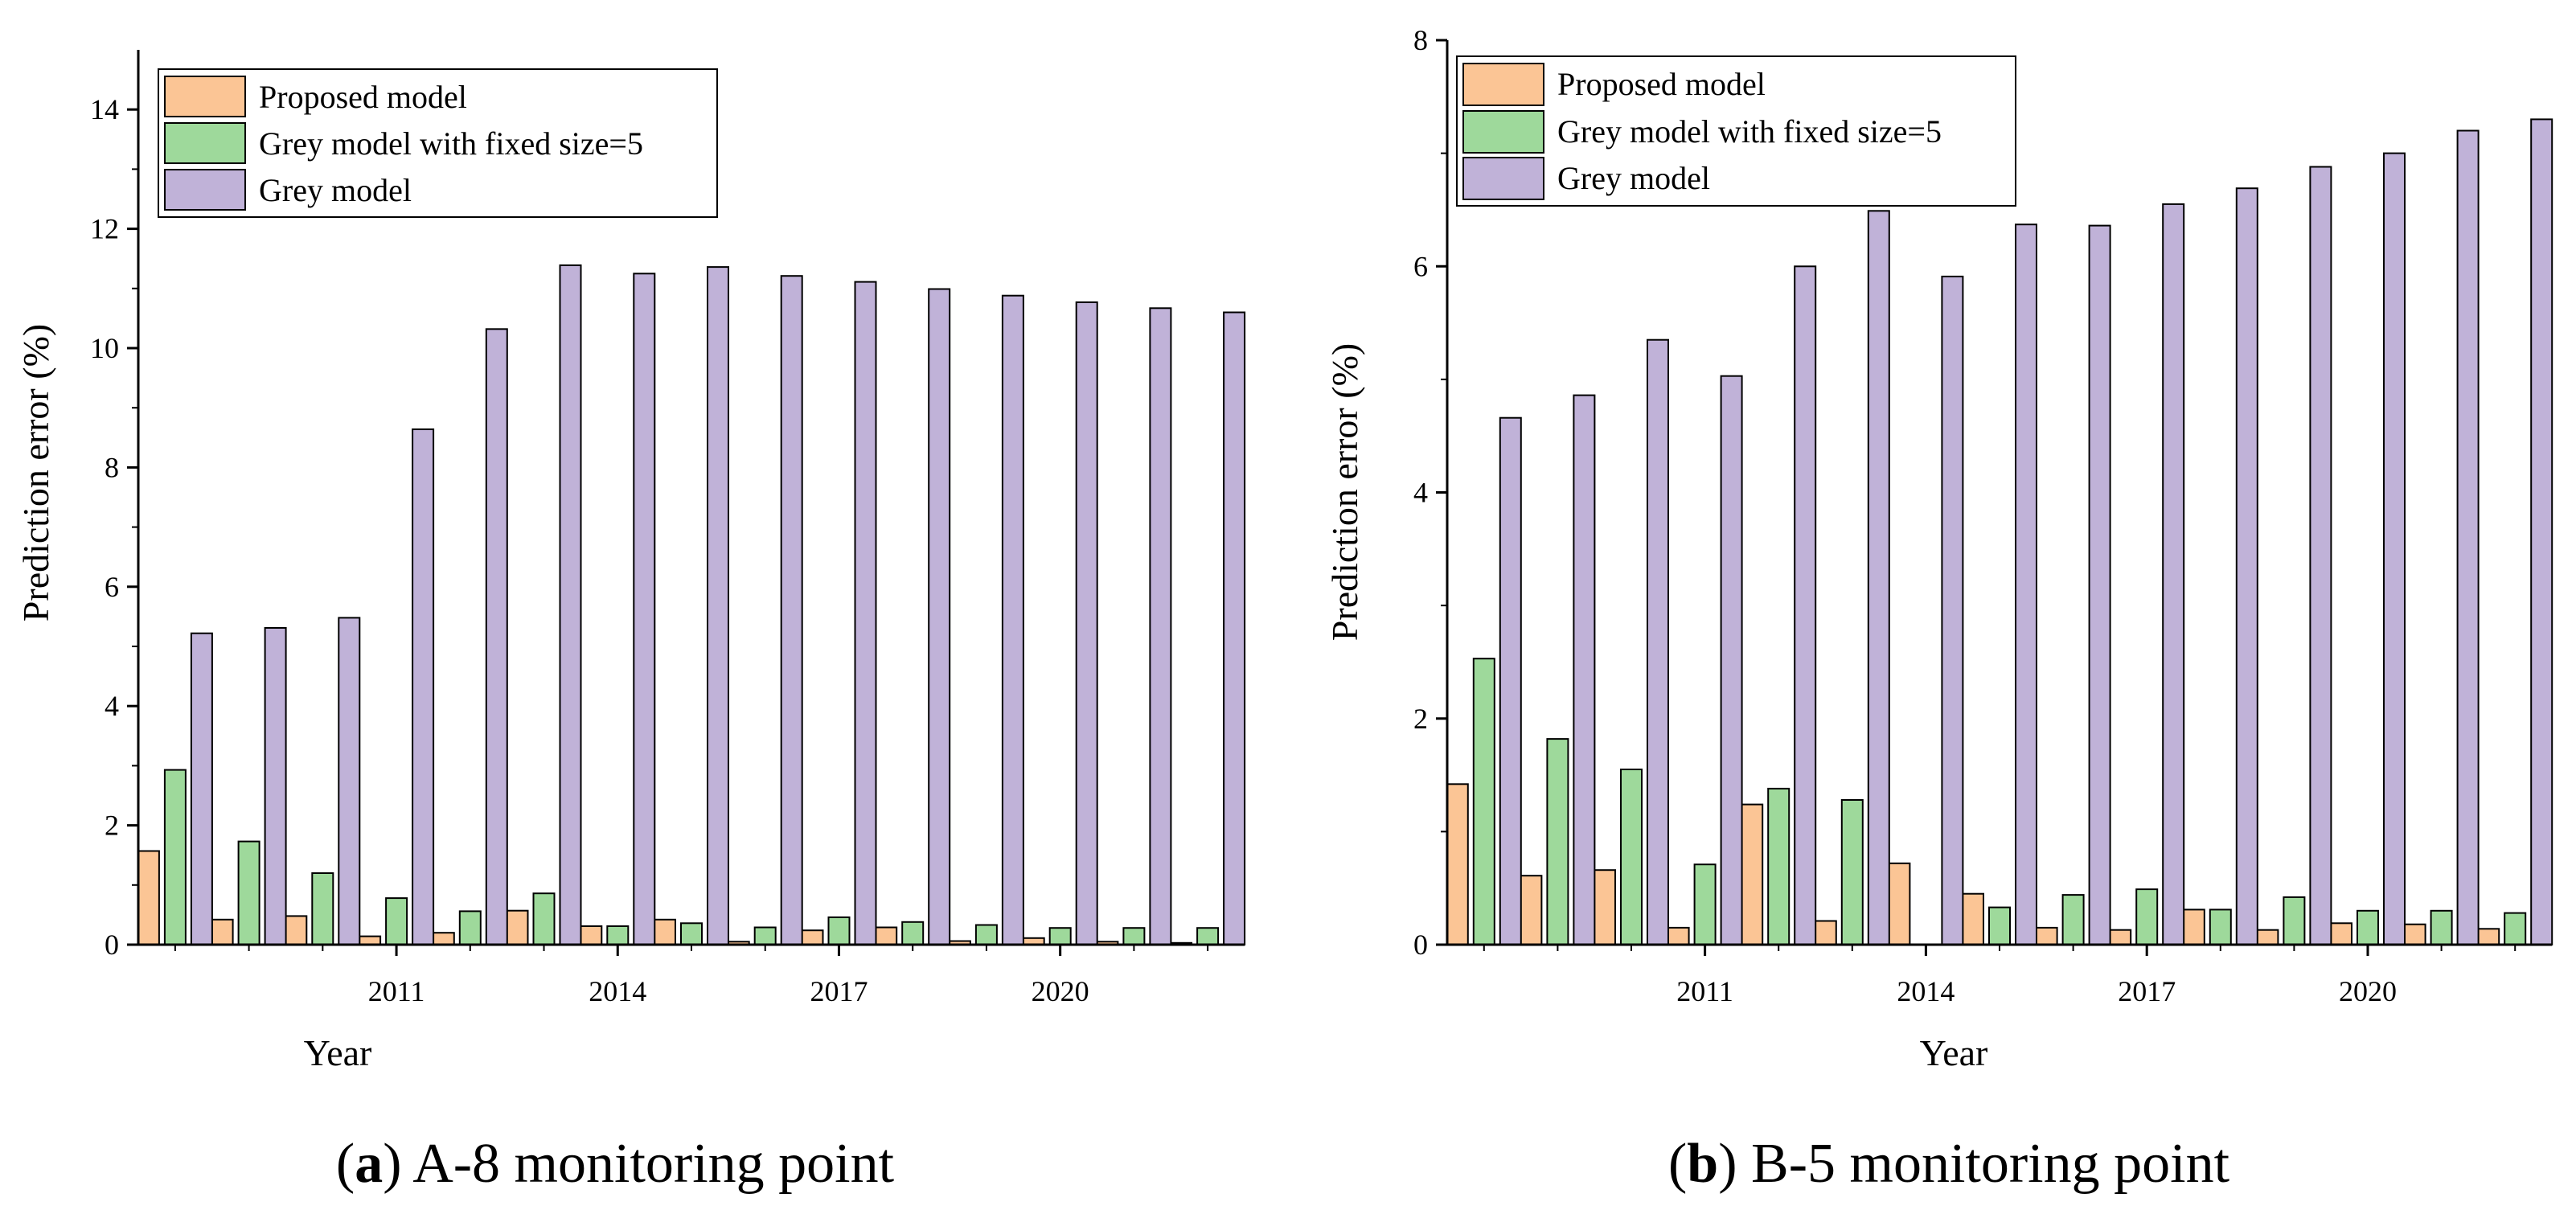 This screenshot has height=1214, width=2576. I want to click on bar-grey-2019-b, so click(2320, 555).